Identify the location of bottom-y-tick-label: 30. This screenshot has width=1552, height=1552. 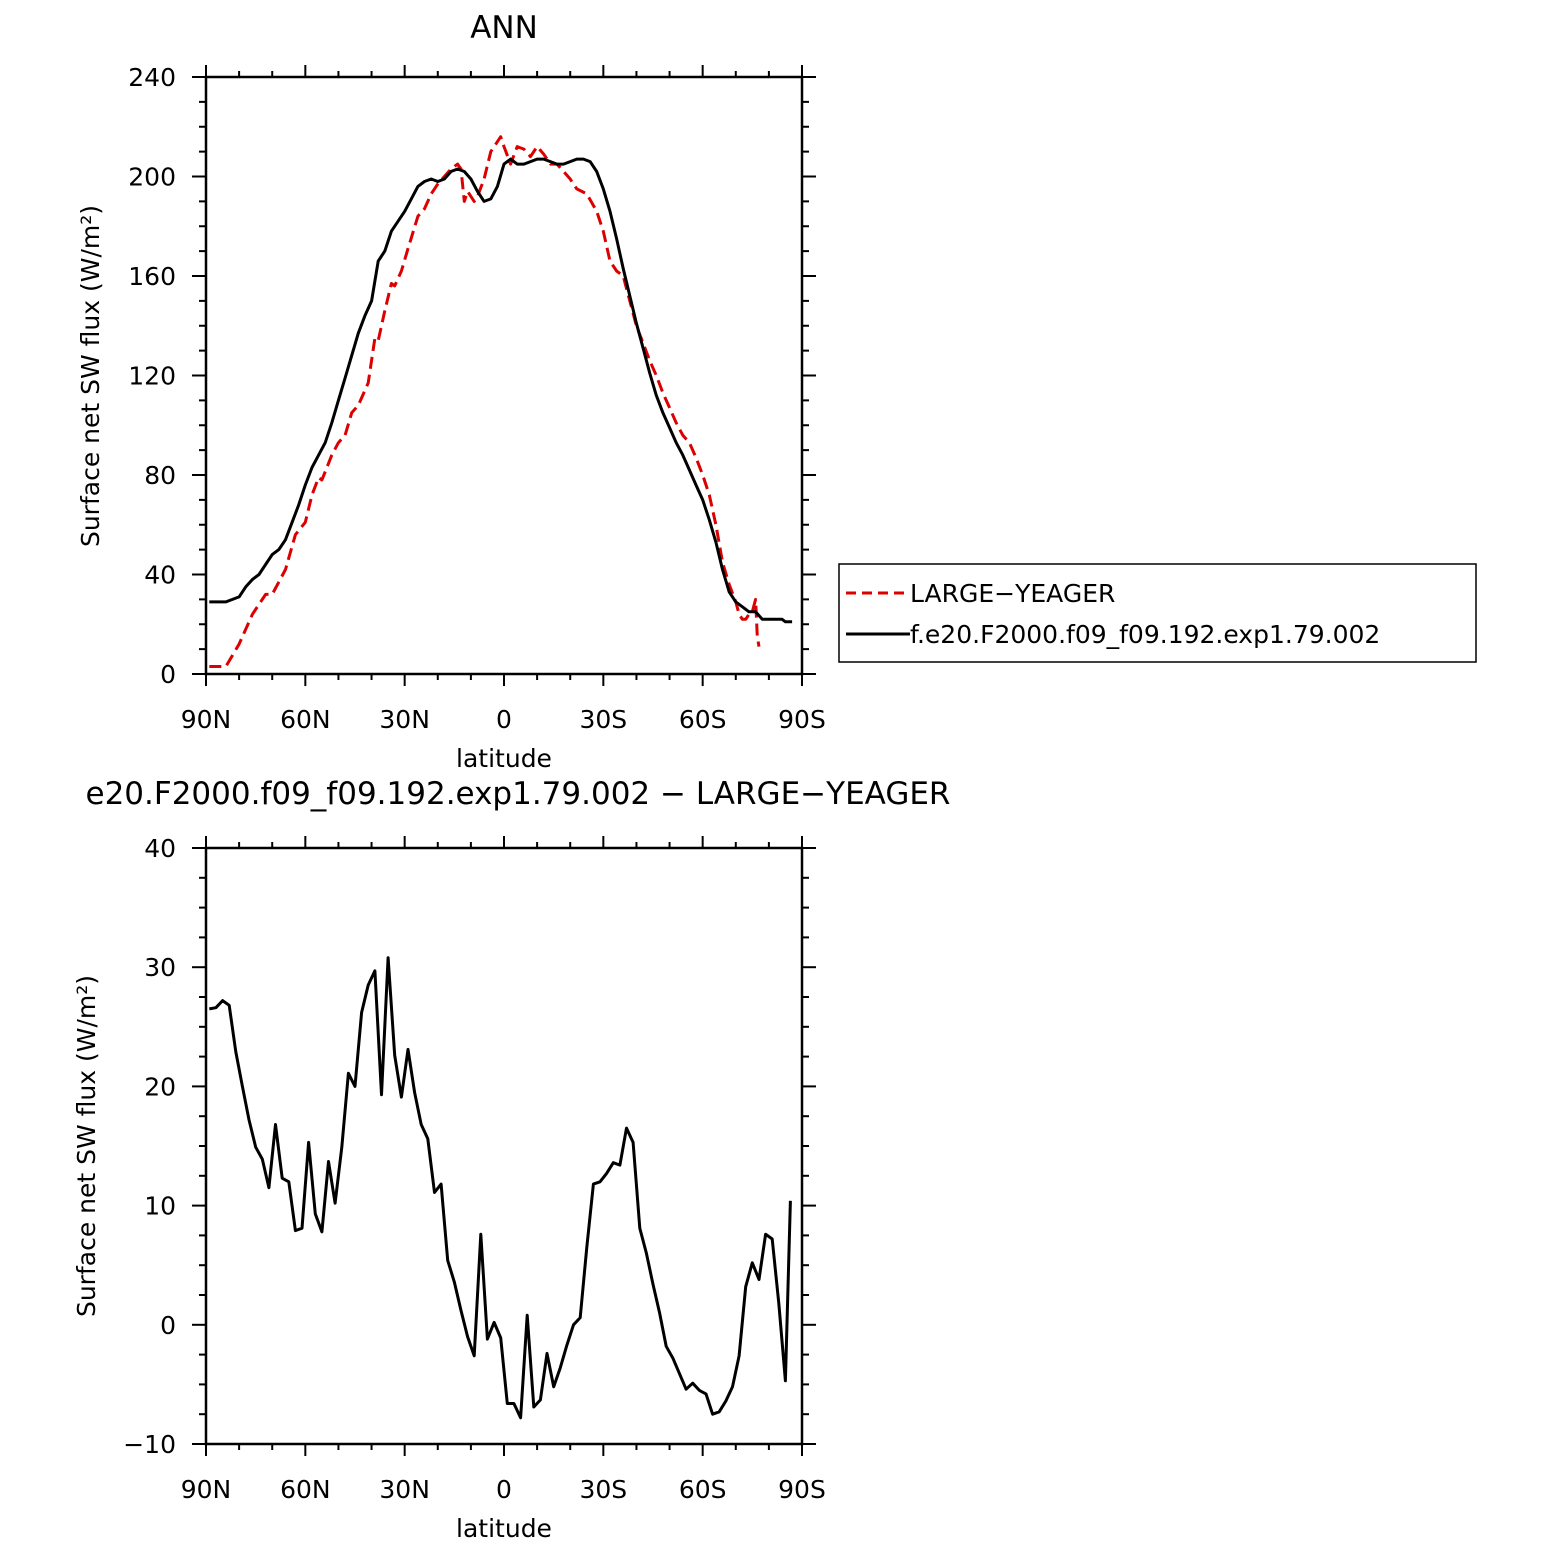
(160, 967).